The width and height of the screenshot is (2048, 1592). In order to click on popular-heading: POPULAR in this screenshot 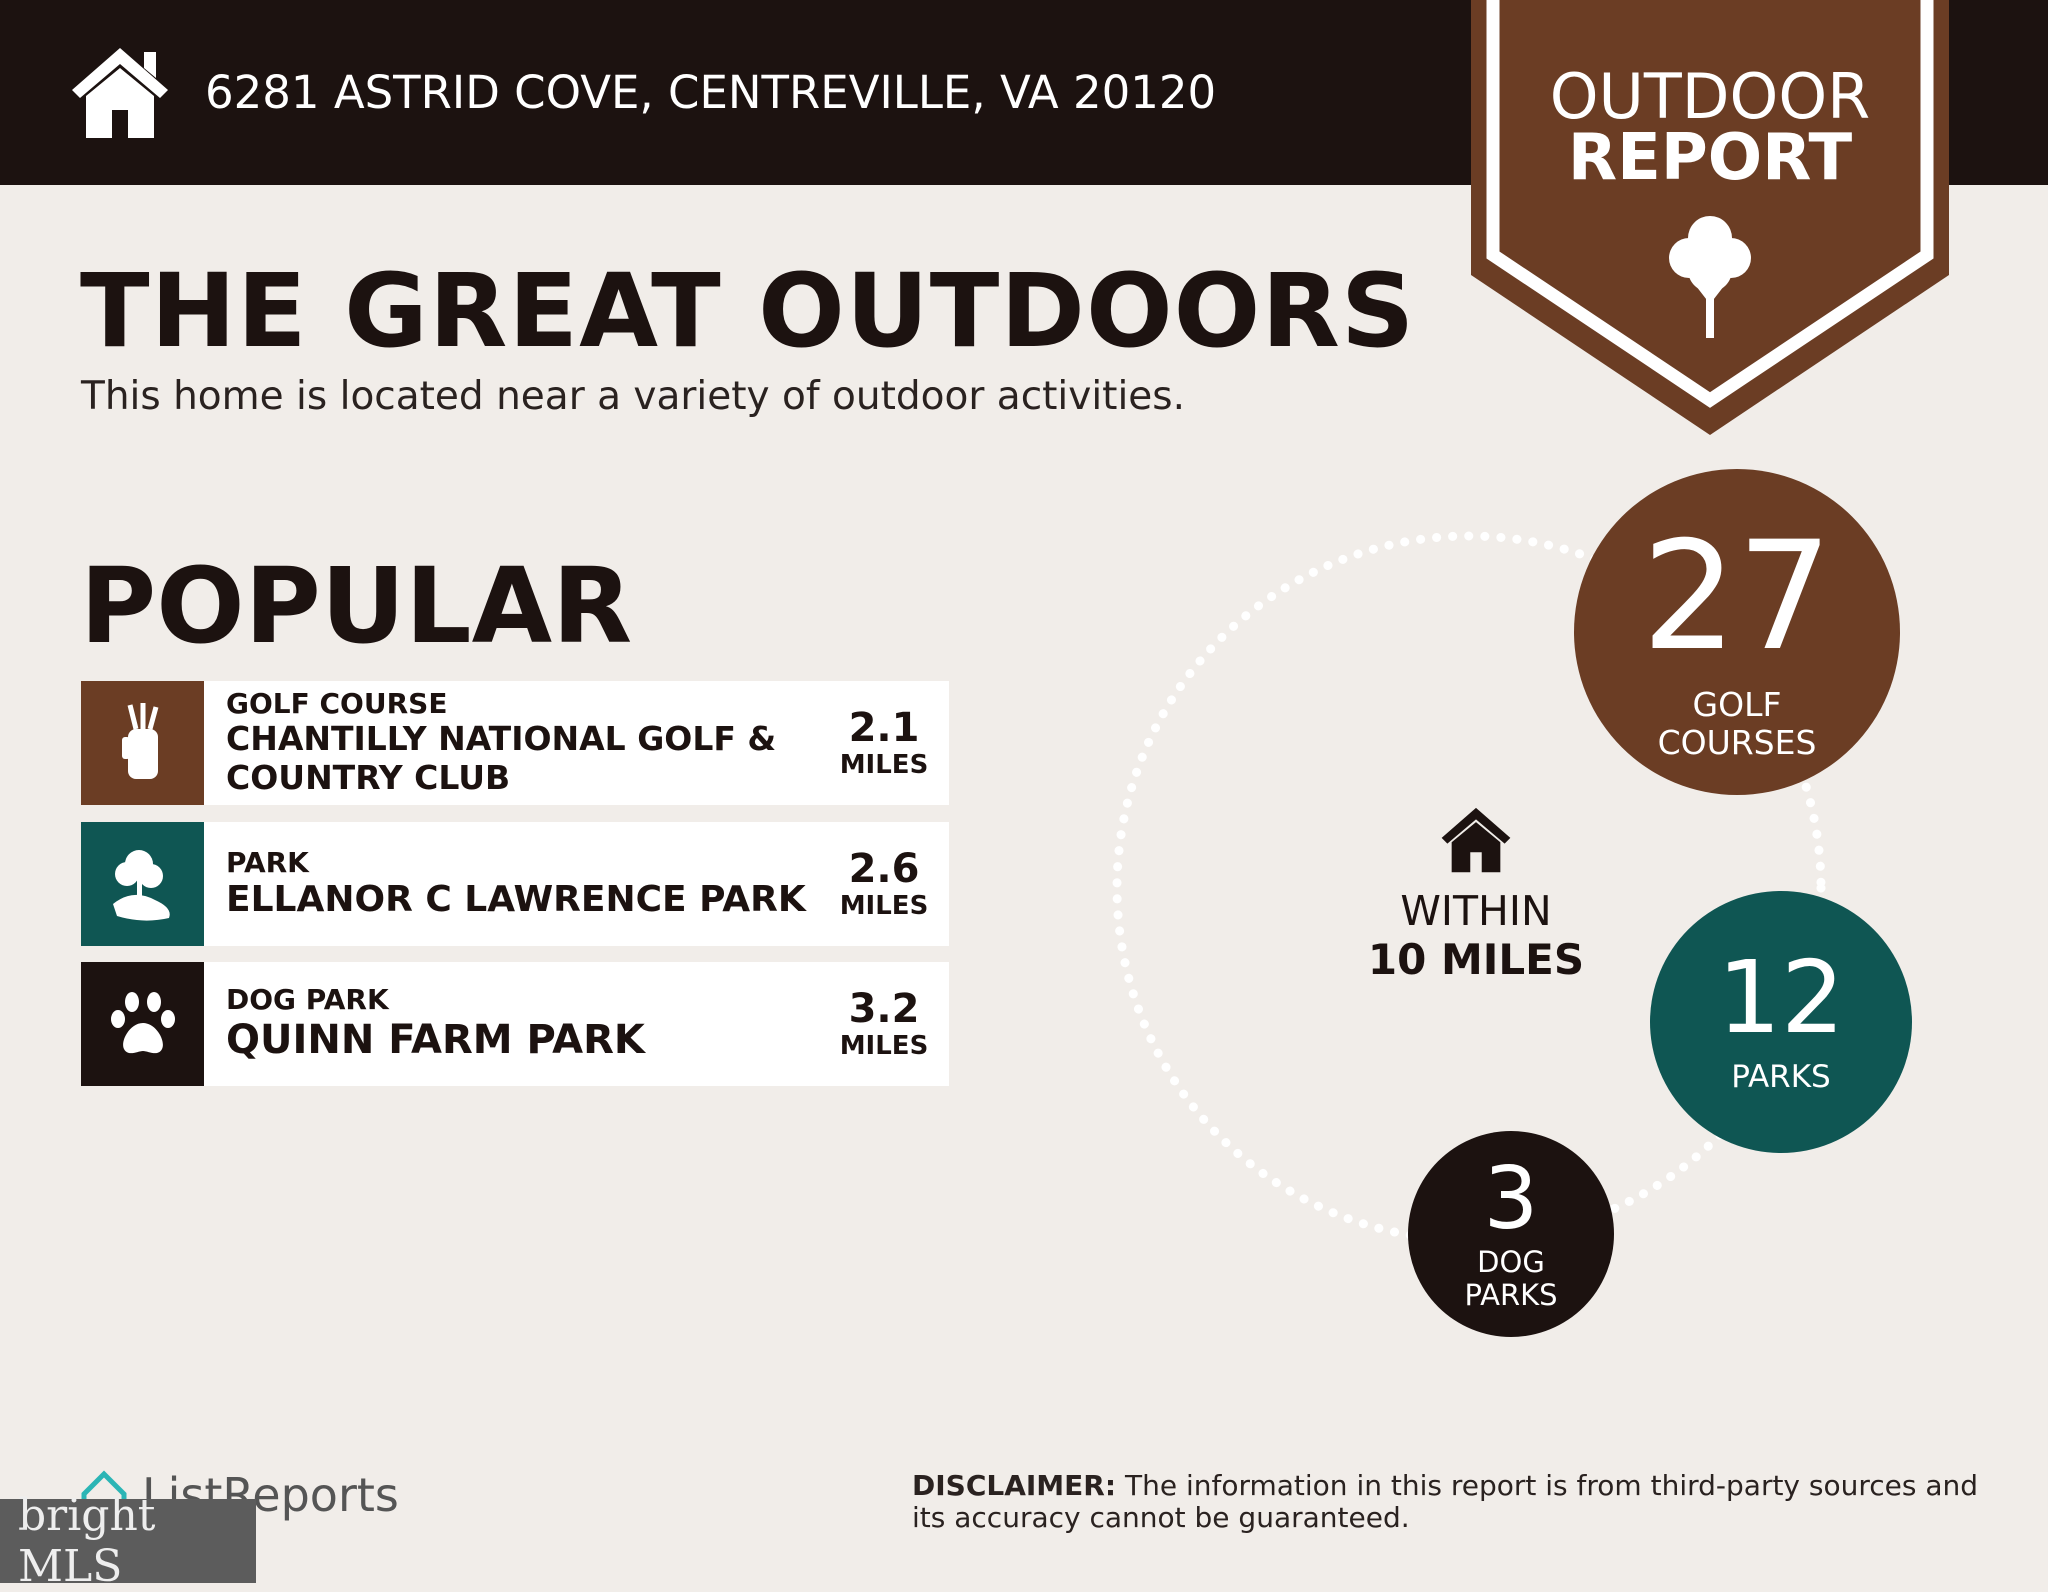, I will do `click(356, 606)`.